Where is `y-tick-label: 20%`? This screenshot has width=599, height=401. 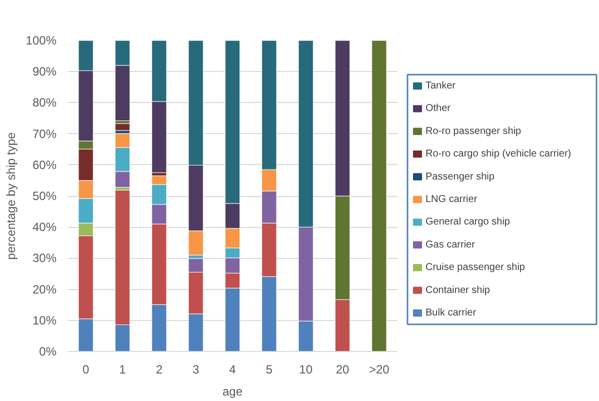
y-tick-label: 20% is located at coordinates (44, 289).